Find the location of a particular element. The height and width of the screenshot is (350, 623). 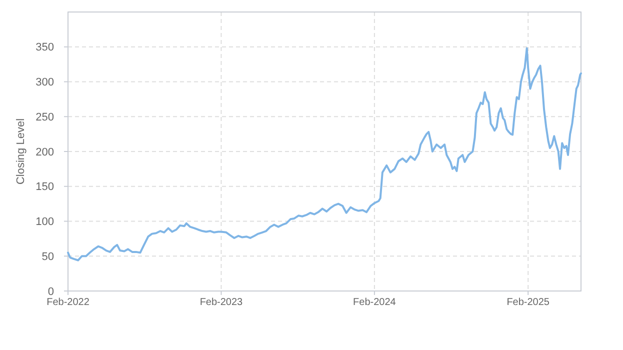

y-tick-label: 250 is located at coordinates (45, 117).